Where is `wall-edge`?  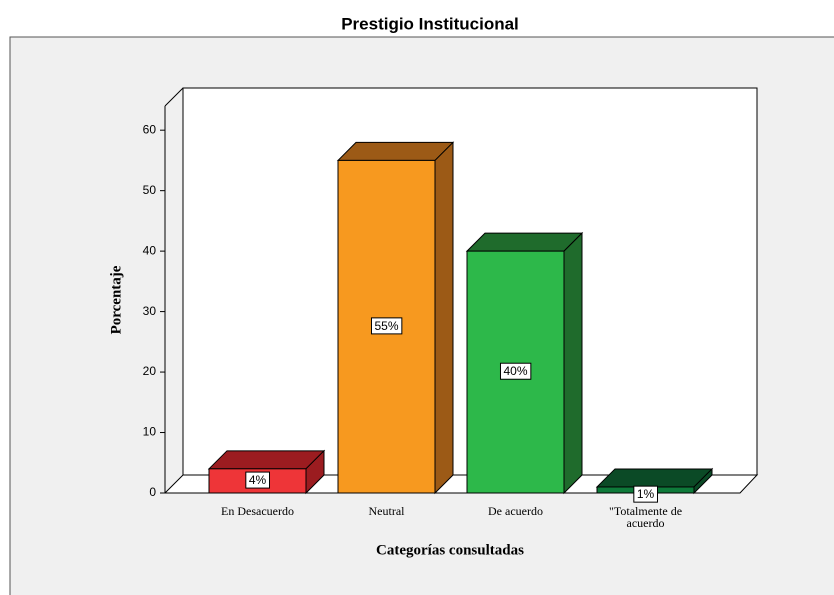
wall-edge is located at coordinates (174, 97).